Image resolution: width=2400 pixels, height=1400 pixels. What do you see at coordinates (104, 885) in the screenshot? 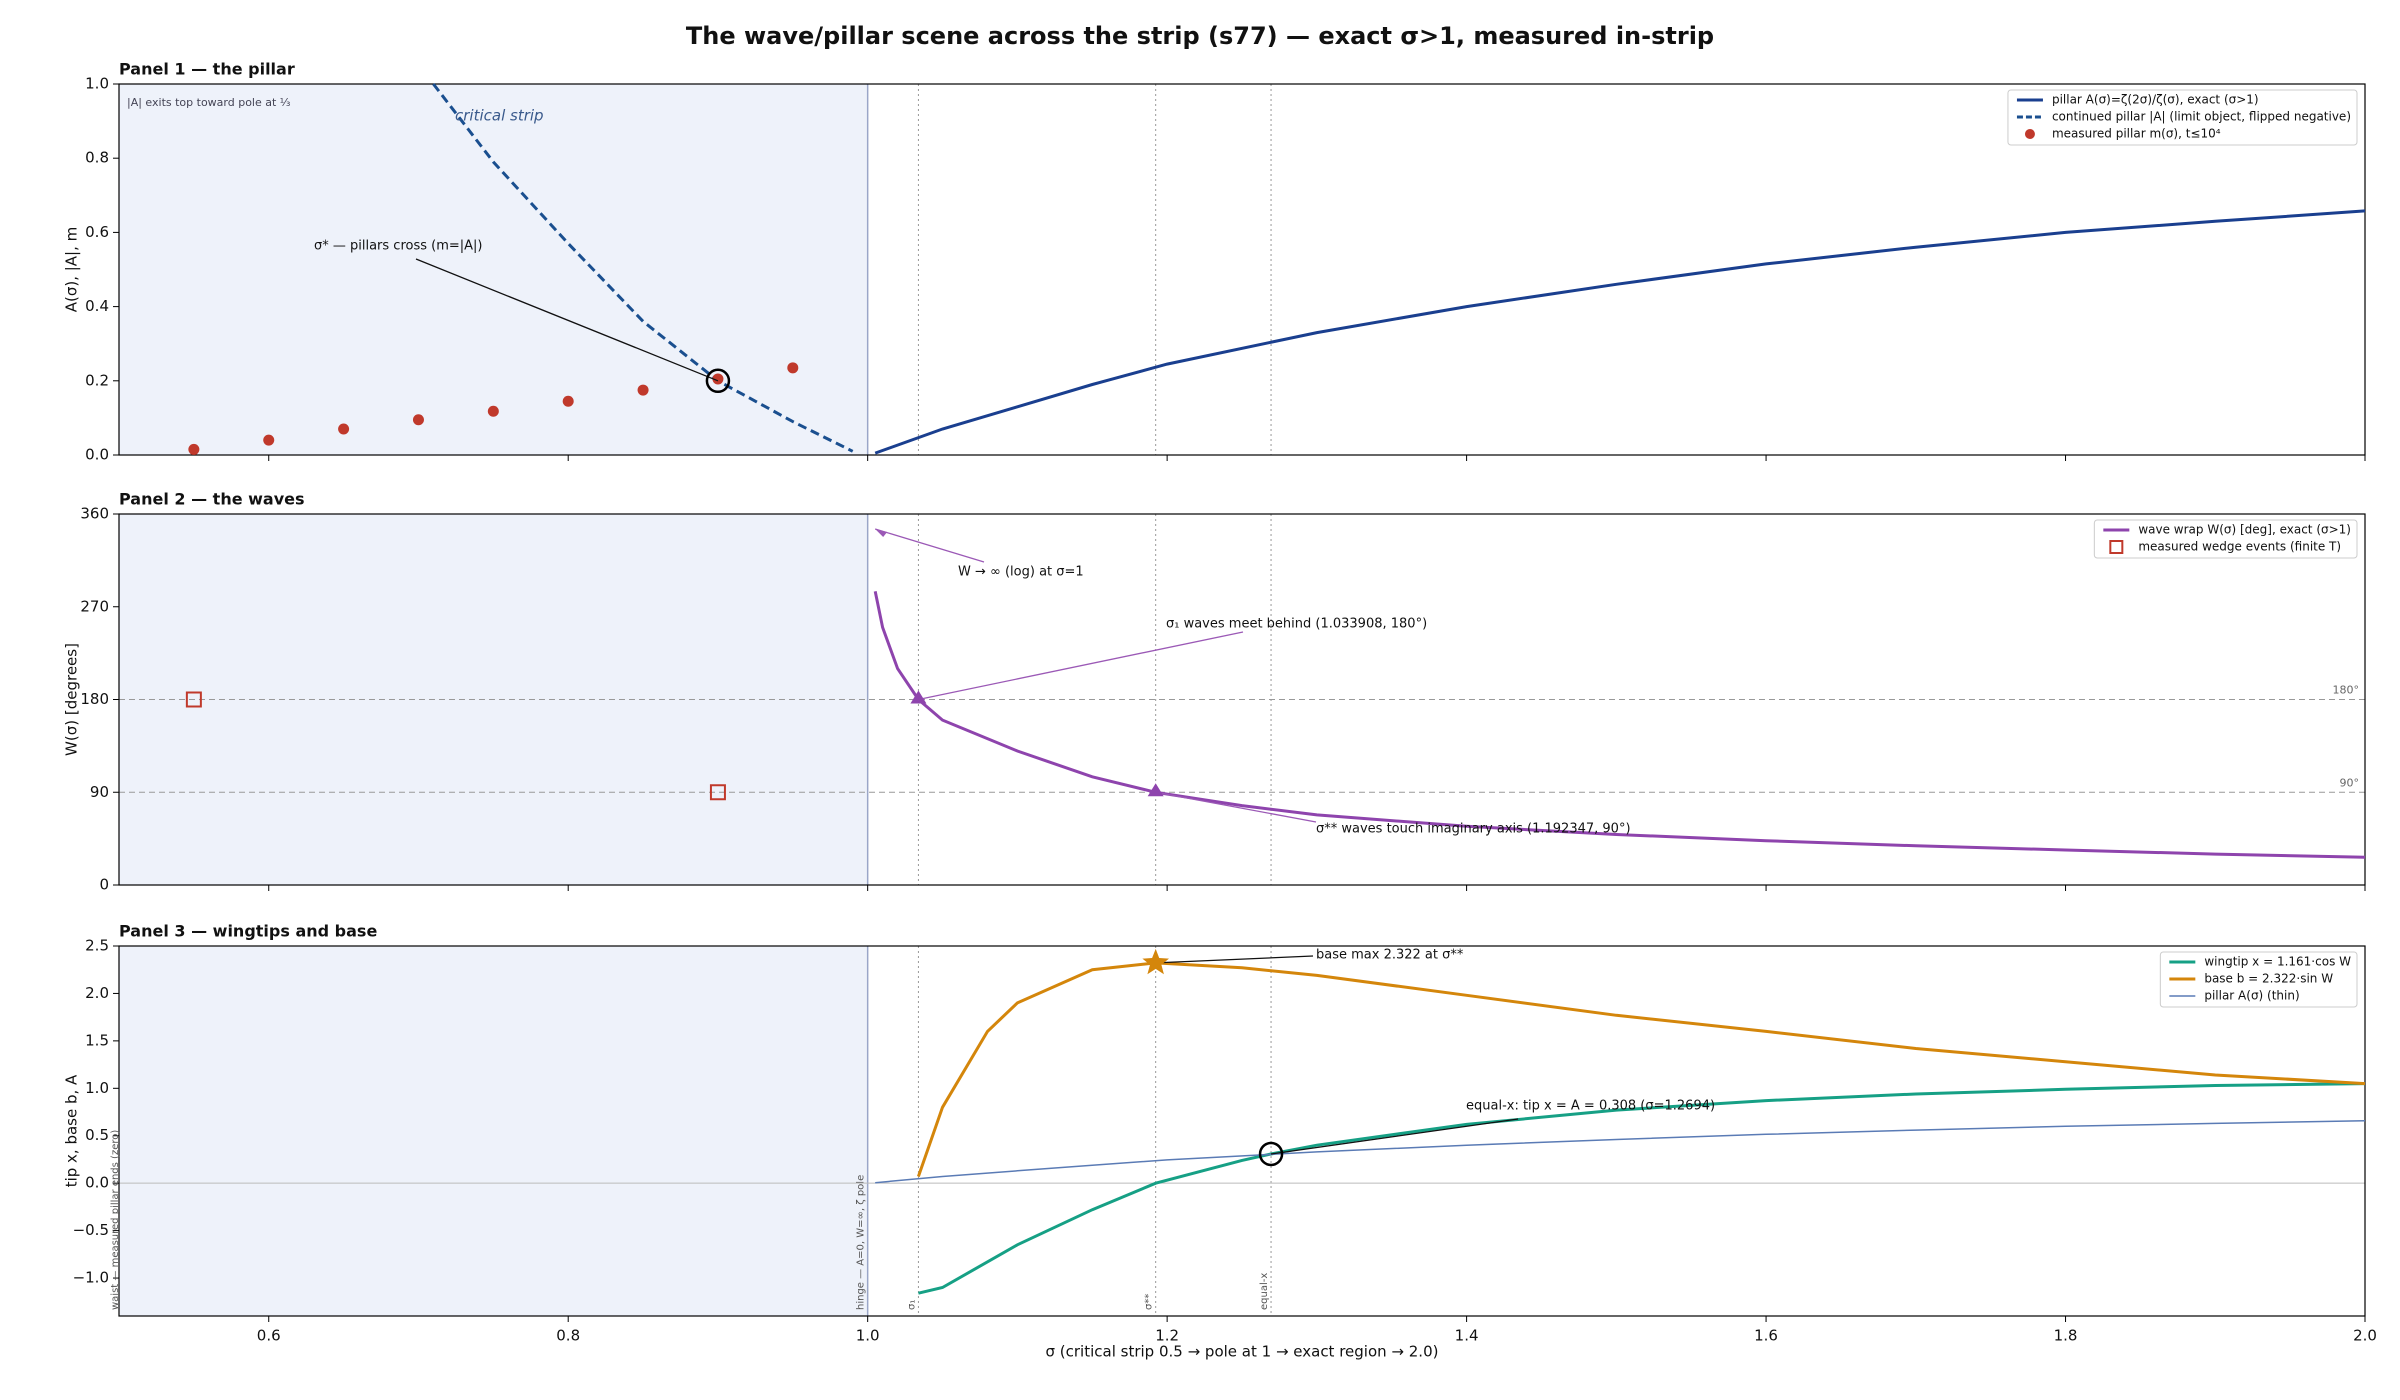
I see `y-tick-label: 0` at bounding box center [104, 885].